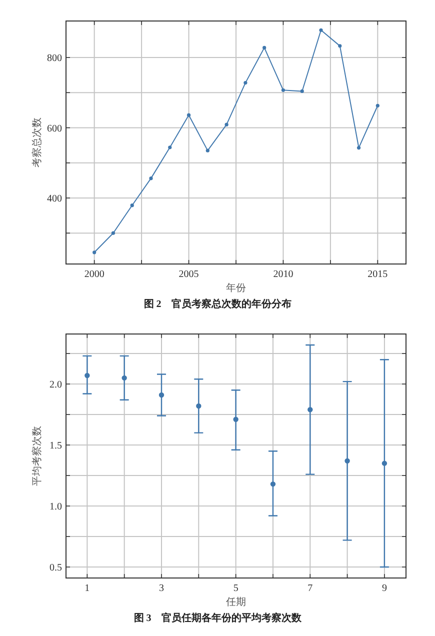  I want to click on y-axis-title: 平均考察次数, so click(37, 456).